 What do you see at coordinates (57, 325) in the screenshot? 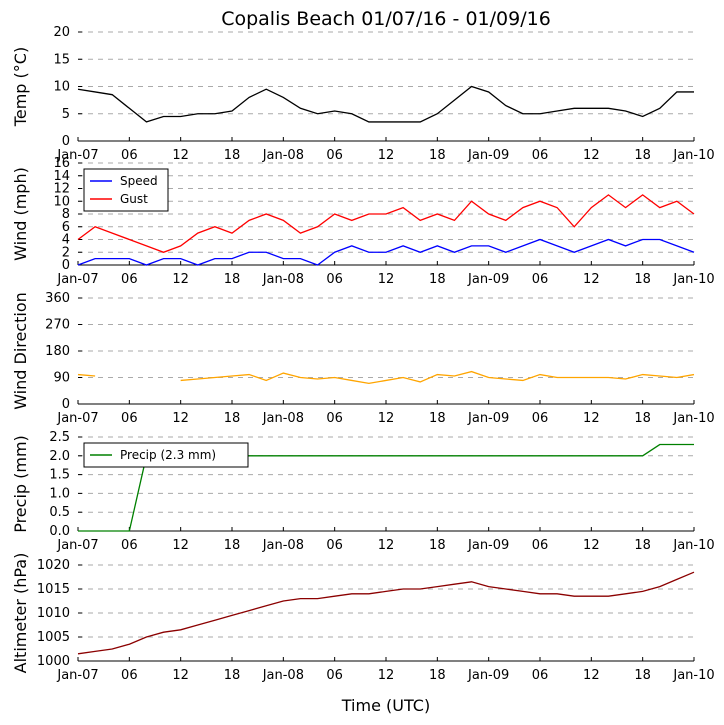
I see `y-tick-label: 270` at bounding box center [57, 325].